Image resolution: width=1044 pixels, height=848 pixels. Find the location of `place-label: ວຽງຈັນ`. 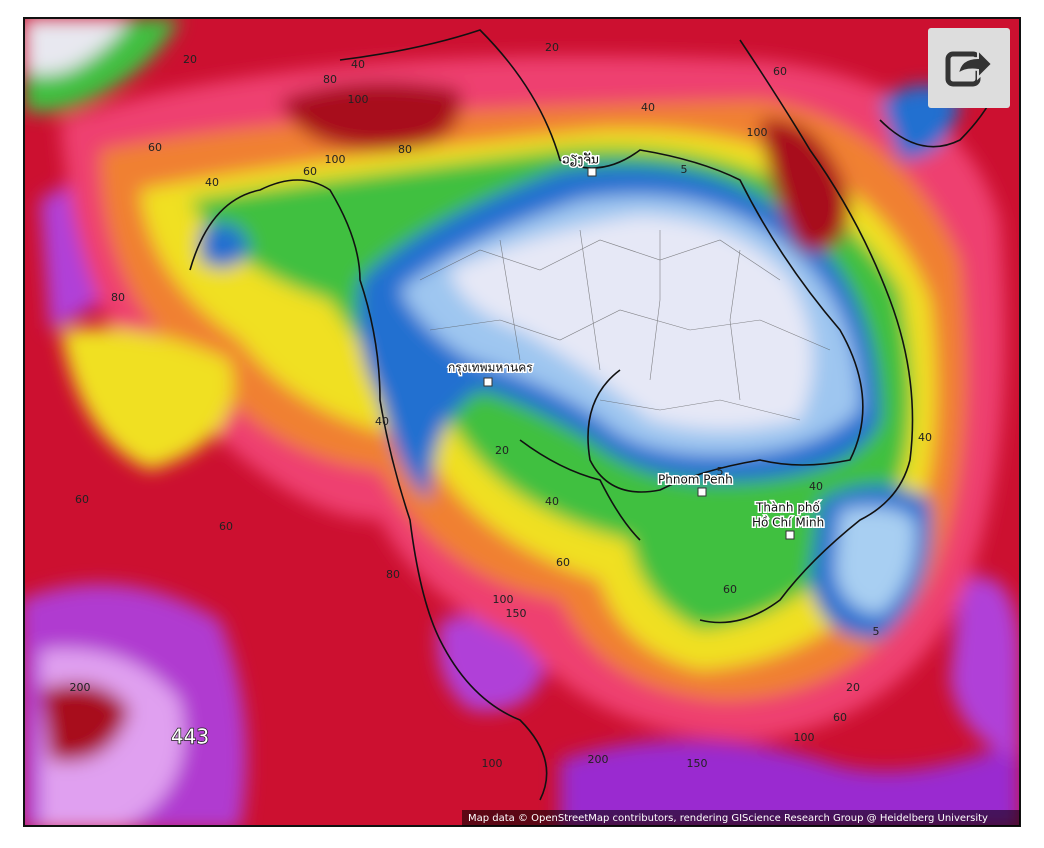

place-label: ວຽງຈັນ is located at coordinates (580, 159).